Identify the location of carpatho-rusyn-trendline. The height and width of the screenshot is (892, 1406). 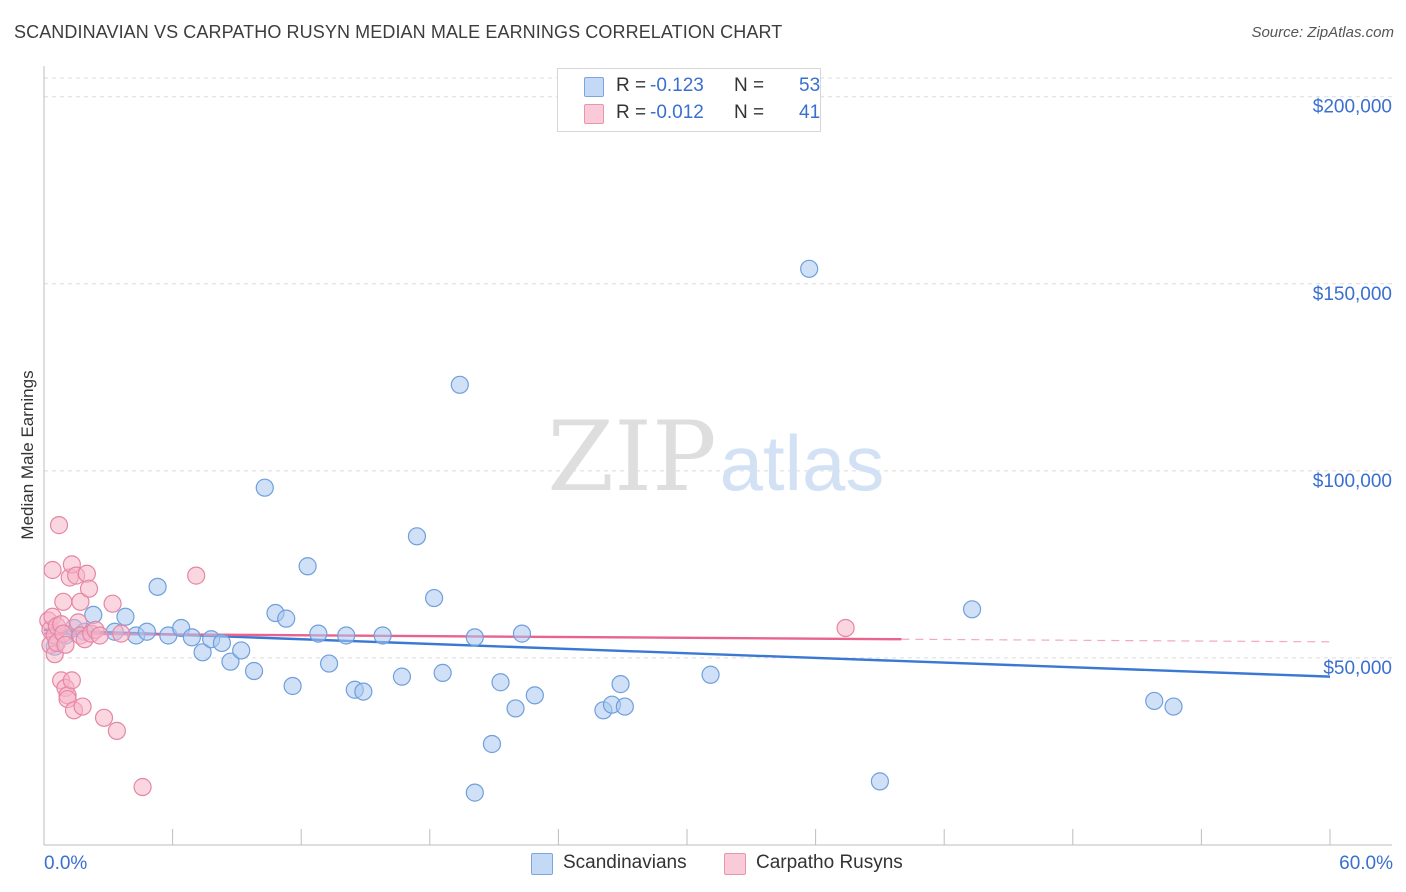
(1116, 640).